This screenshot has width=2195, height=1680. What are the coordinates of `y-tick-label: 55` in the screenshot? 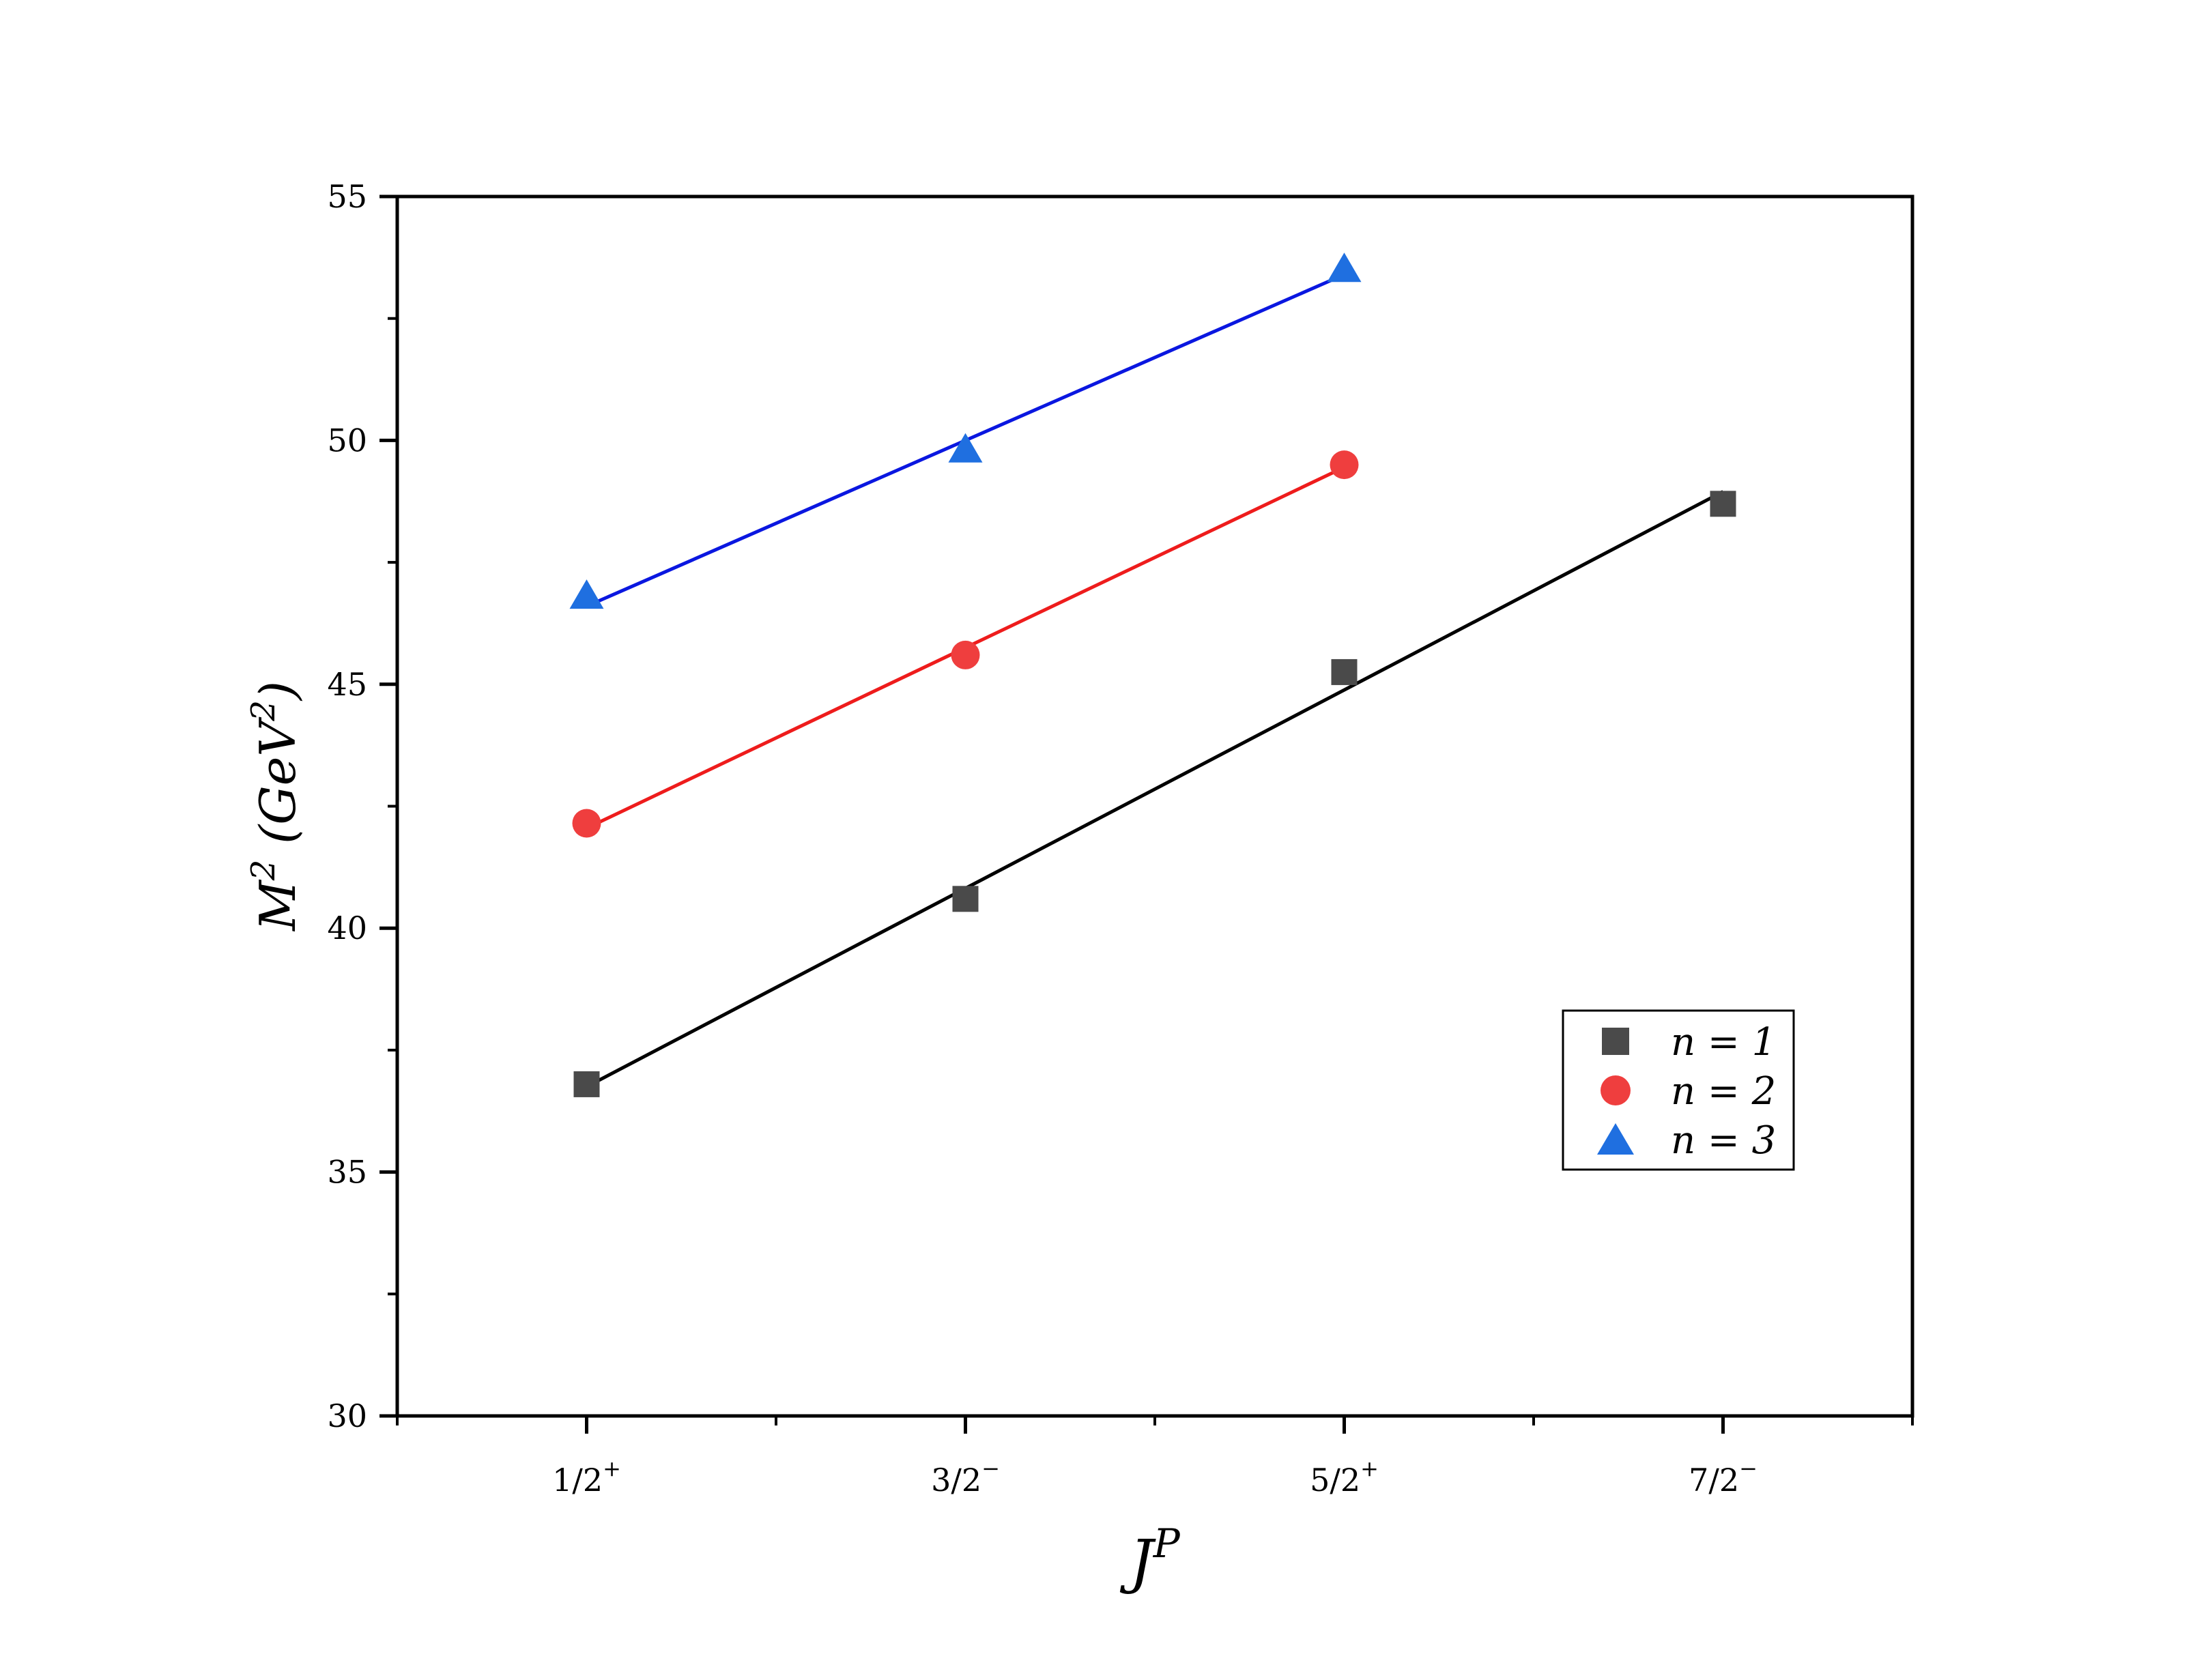 It's located at (347, 196).